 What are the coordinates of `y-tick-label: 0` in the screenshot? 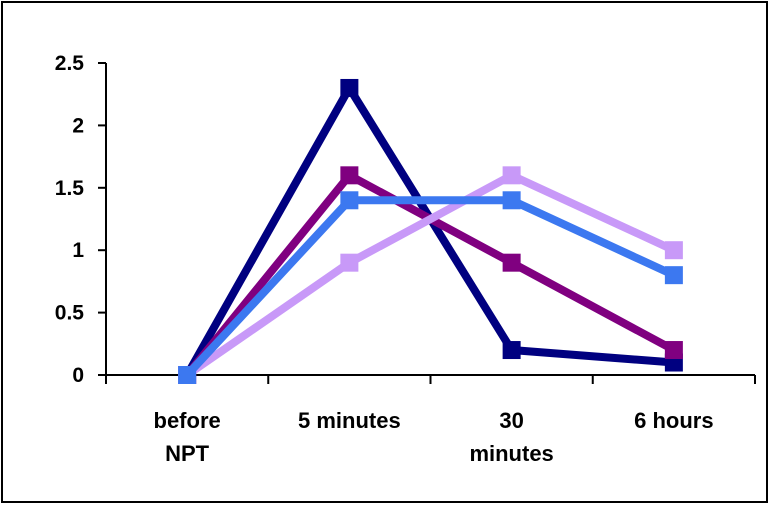 It's located at (78, 375).